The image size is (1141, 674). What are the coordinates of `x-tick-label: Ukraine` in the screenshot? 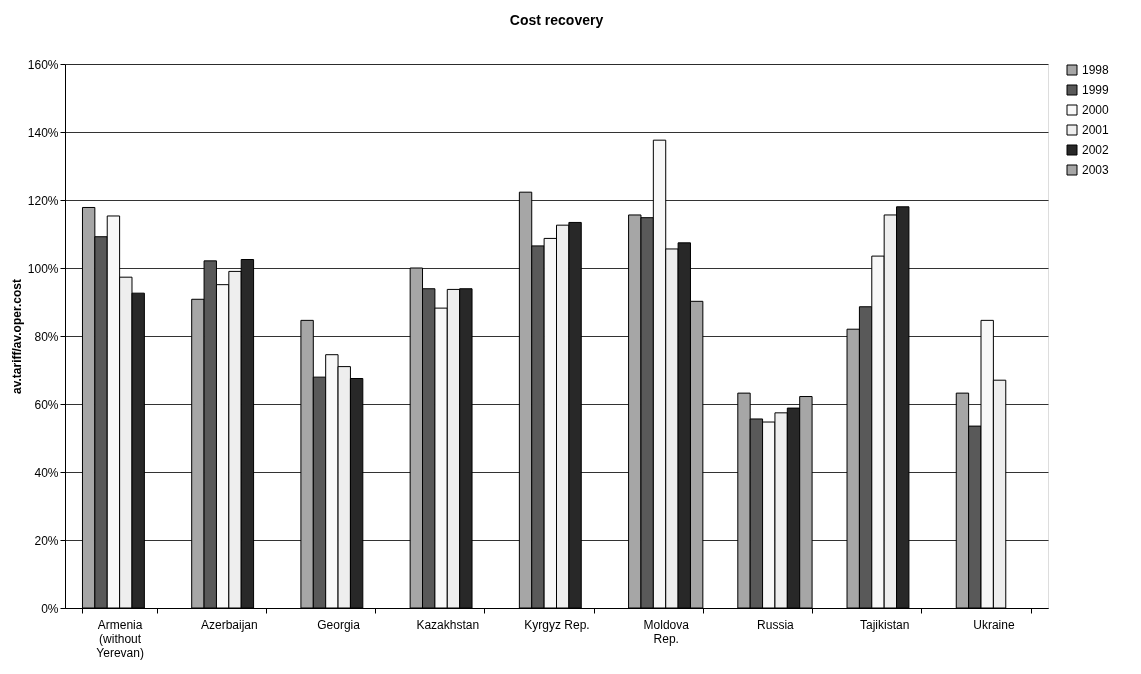 It's located at (994, 624).